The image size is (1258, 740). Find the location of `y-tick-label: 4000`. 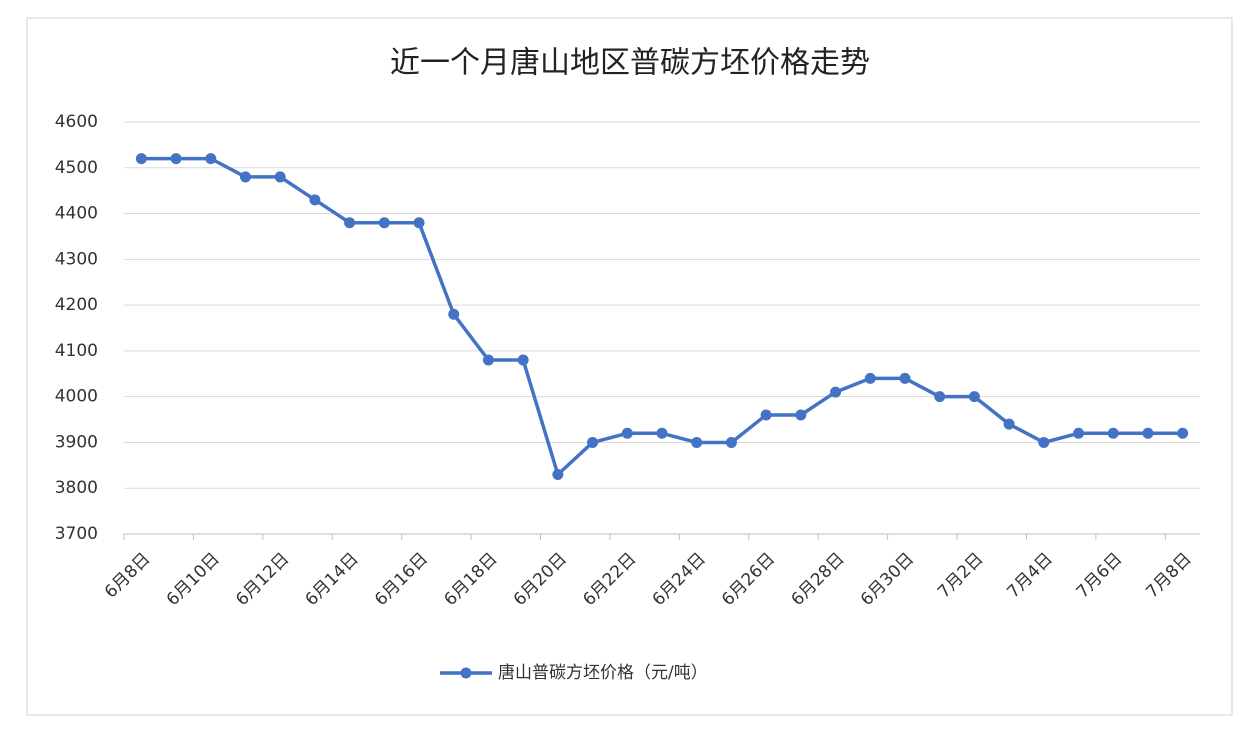

y-tick-label: 4000 is located at coordinates (76, 397).